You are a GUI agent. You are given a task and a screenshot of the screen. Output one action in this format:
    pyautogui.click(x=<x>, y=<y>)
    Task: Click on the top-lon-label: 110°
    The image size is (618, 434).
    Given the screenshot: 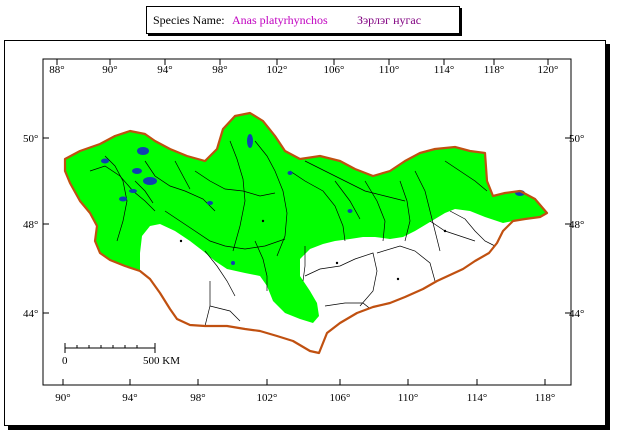 What is the action you would take?
    pyautogui.click(x=389, y=70)
    